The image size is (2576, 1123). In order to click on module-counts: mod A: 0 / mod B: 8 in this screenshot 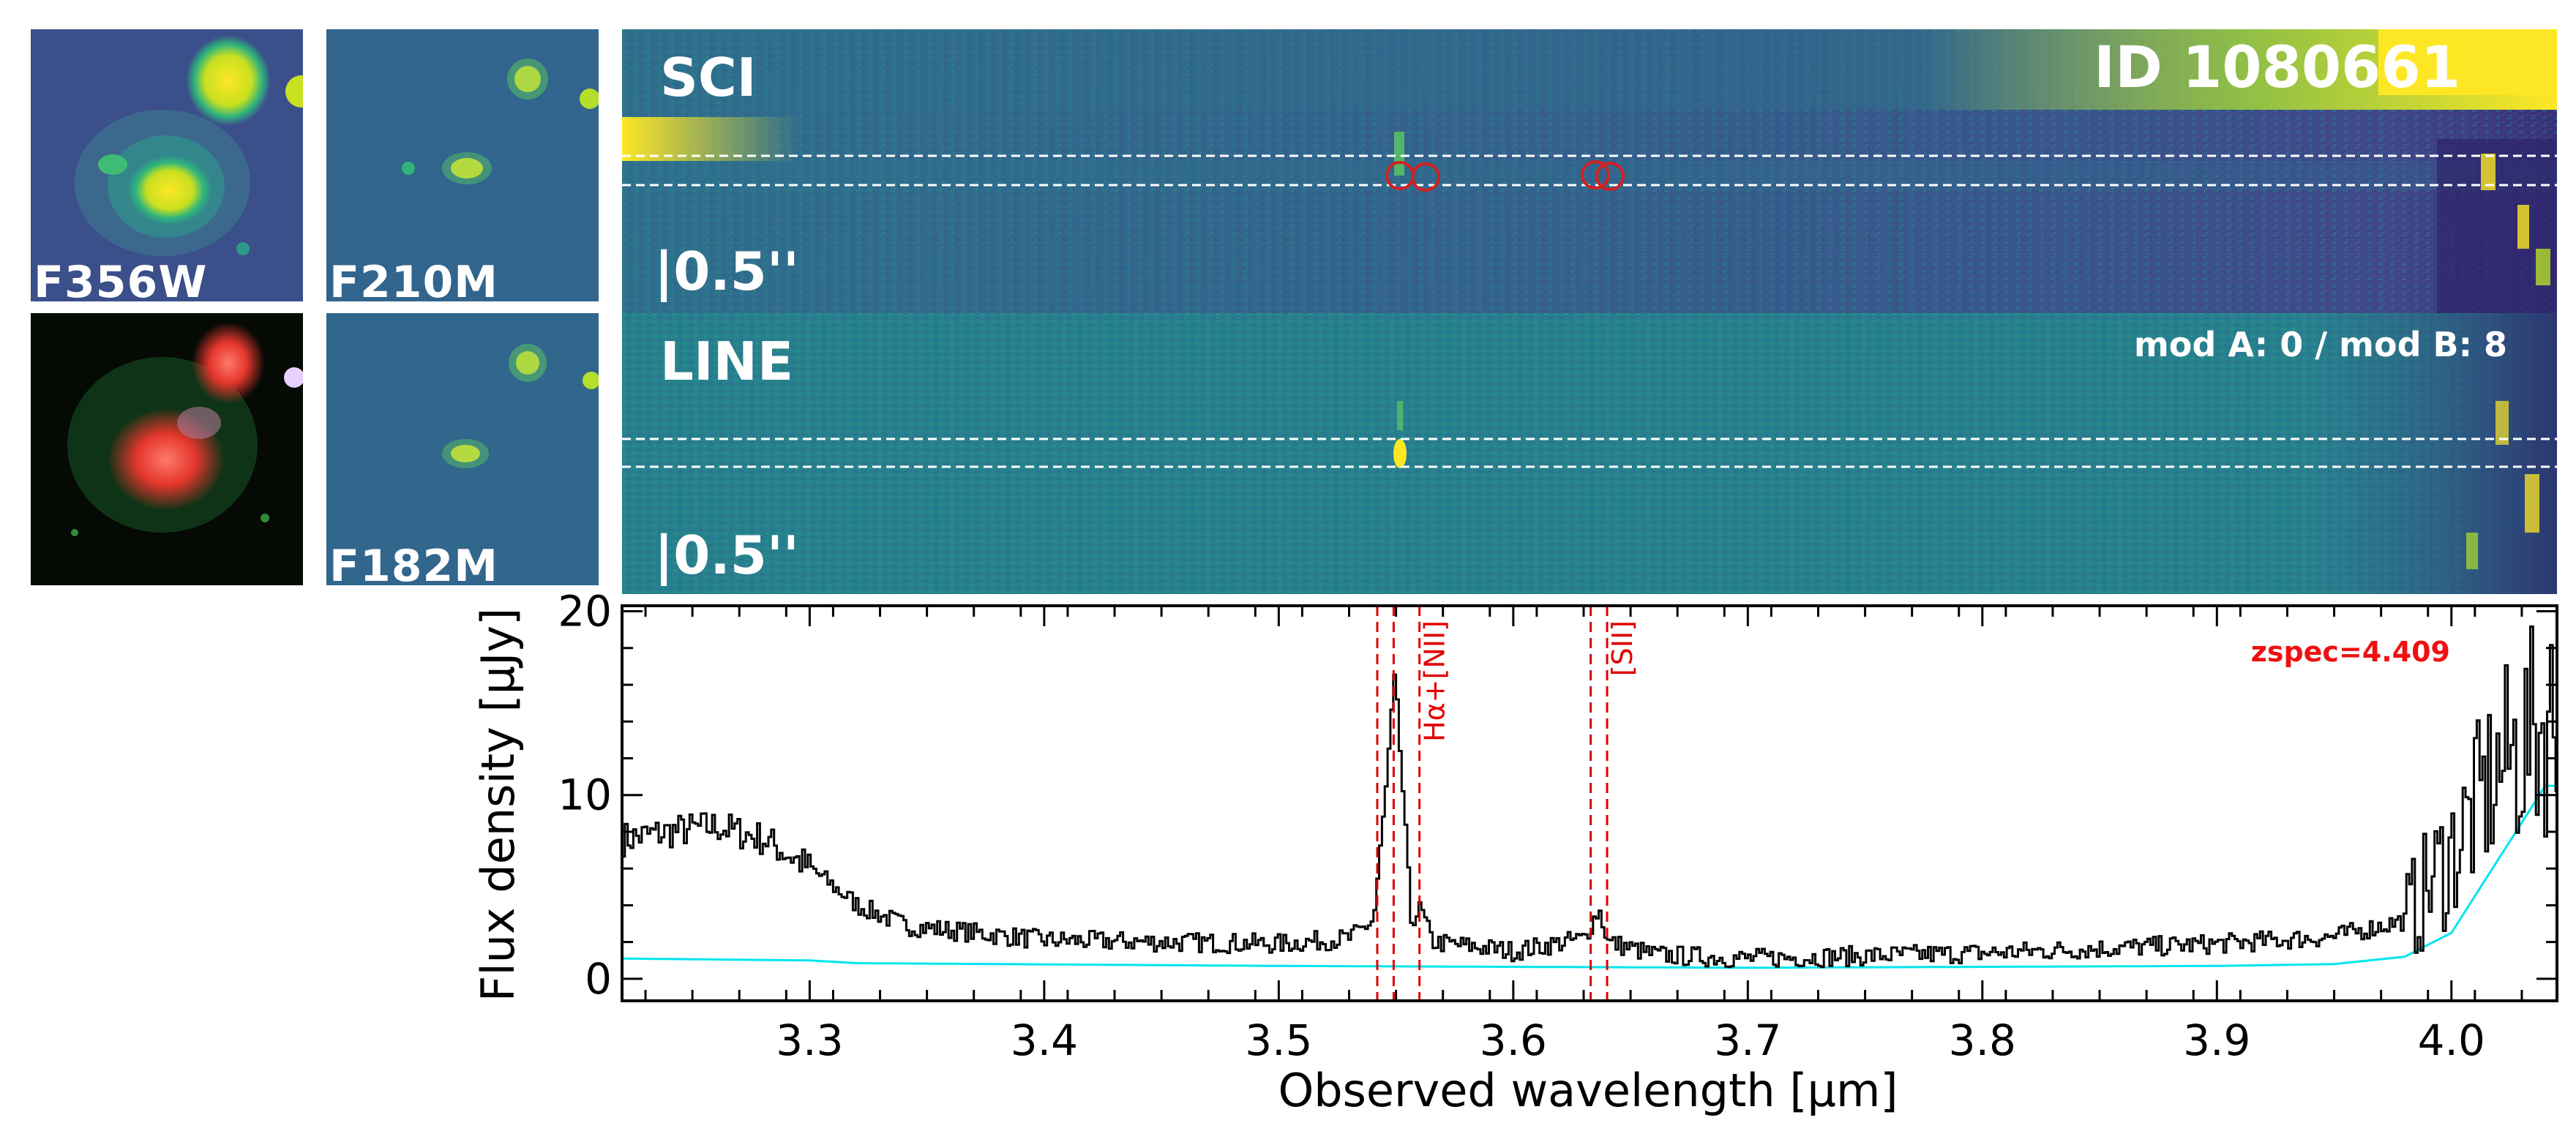, I will do `click(2320, 344)`.